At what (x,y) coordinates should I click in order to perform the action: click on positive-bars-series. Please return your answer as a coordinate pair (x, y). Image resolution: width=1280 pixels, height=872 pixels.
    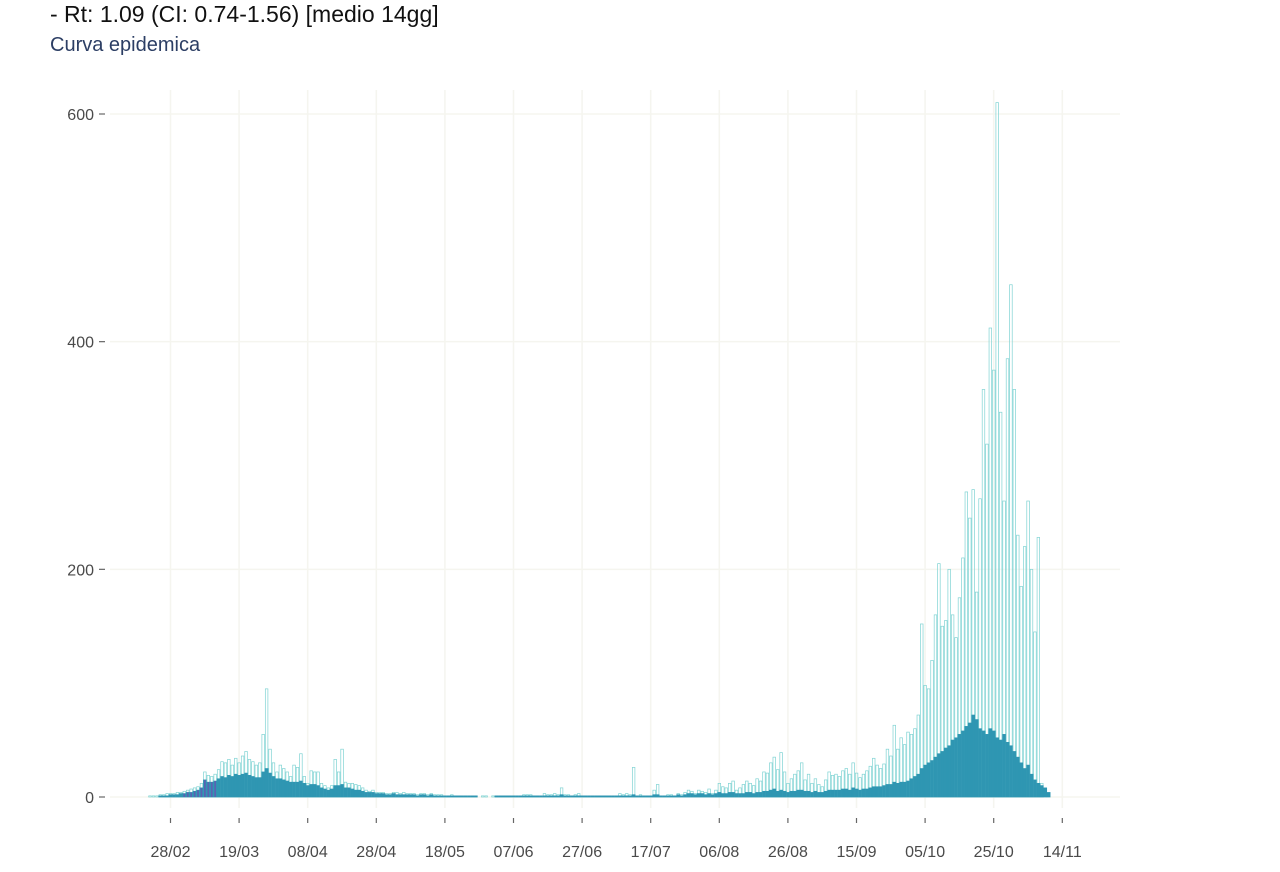
    Looking at the image, I should click on (604, 756).